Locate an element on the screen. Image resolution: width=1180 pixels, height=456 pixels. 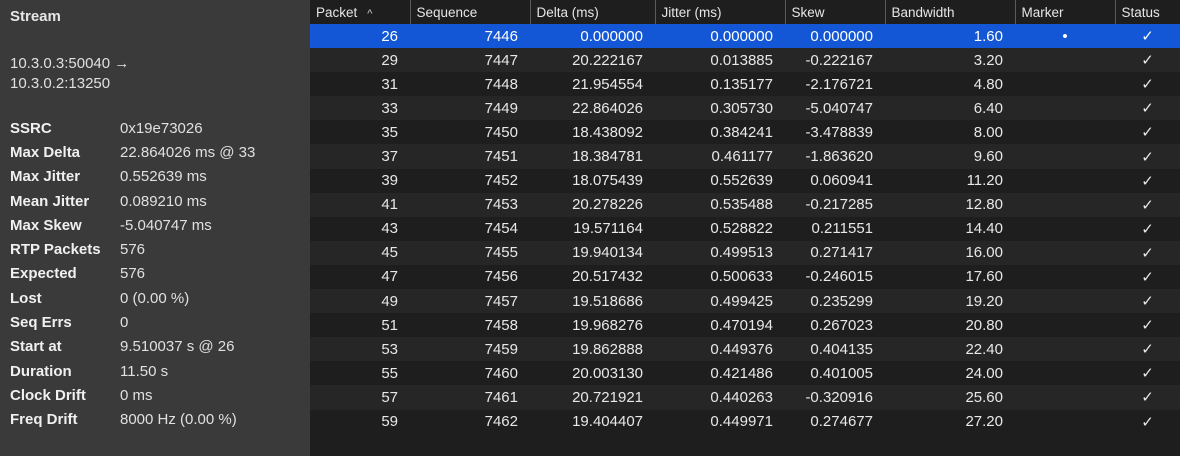
table-row: 51 7458 19.968276 0.470194 0.267023 20.80 ✓ is located at coordinates (745, 325).